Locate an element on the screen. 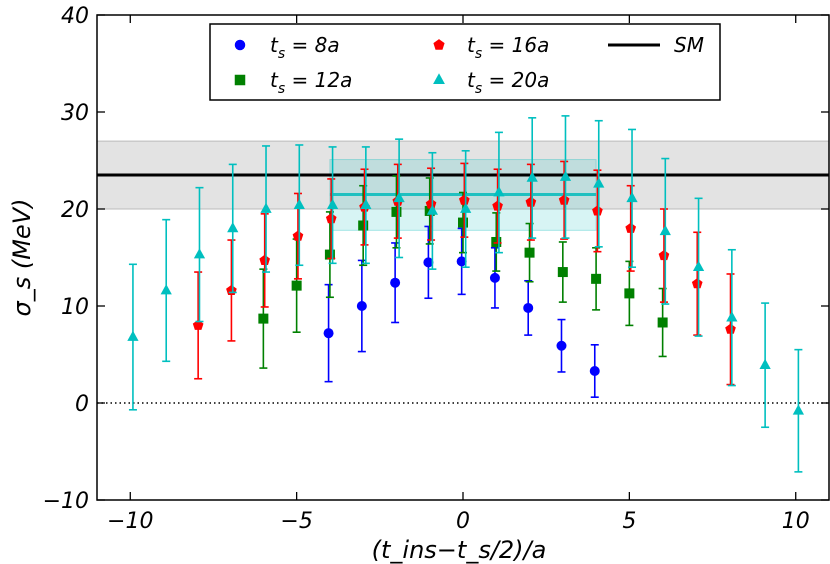 This screenshot has width=830, height=564. y-axis-title: σ_s (MeV) is located at coordinates (22, 258).